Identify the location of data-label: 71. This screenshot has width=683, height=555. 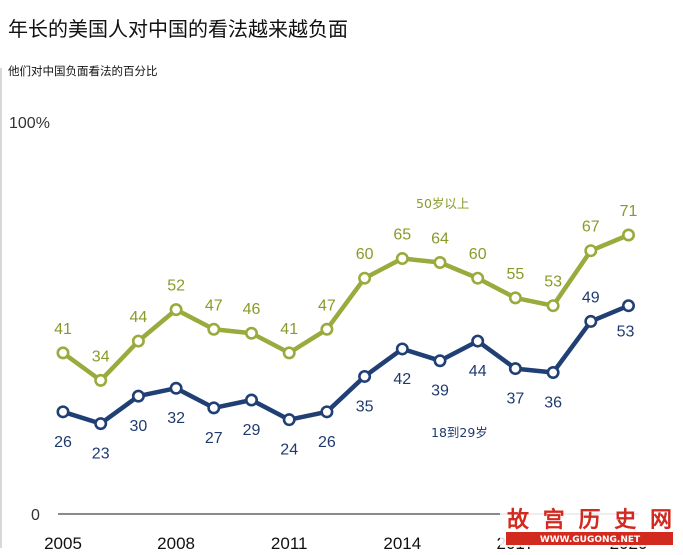
(629, 211).